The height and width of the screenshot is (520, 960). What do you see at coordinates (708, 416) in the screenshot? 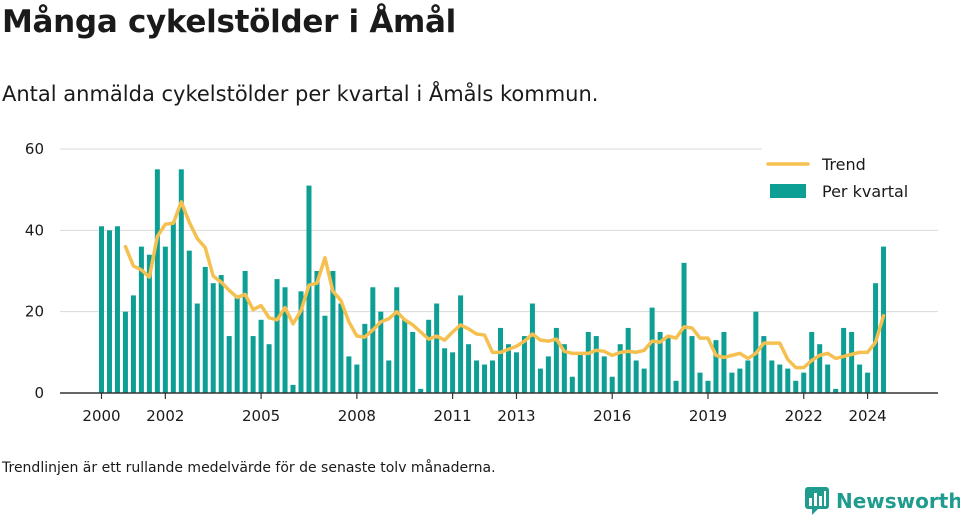
I see `x-tick-label: 2019` at bounding box center [708, 416].